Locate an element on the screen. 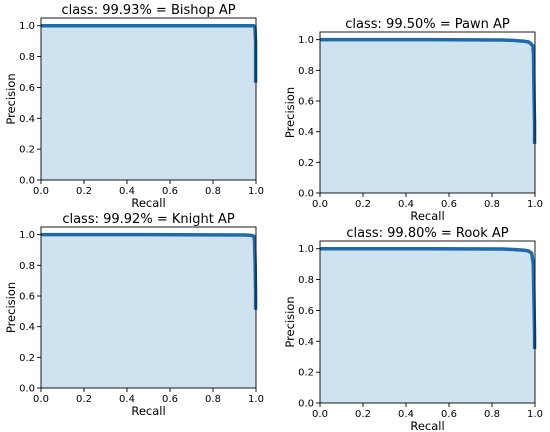  chart-title: class: 99.50% = Pawn AP is located at coordinates (427, 24).